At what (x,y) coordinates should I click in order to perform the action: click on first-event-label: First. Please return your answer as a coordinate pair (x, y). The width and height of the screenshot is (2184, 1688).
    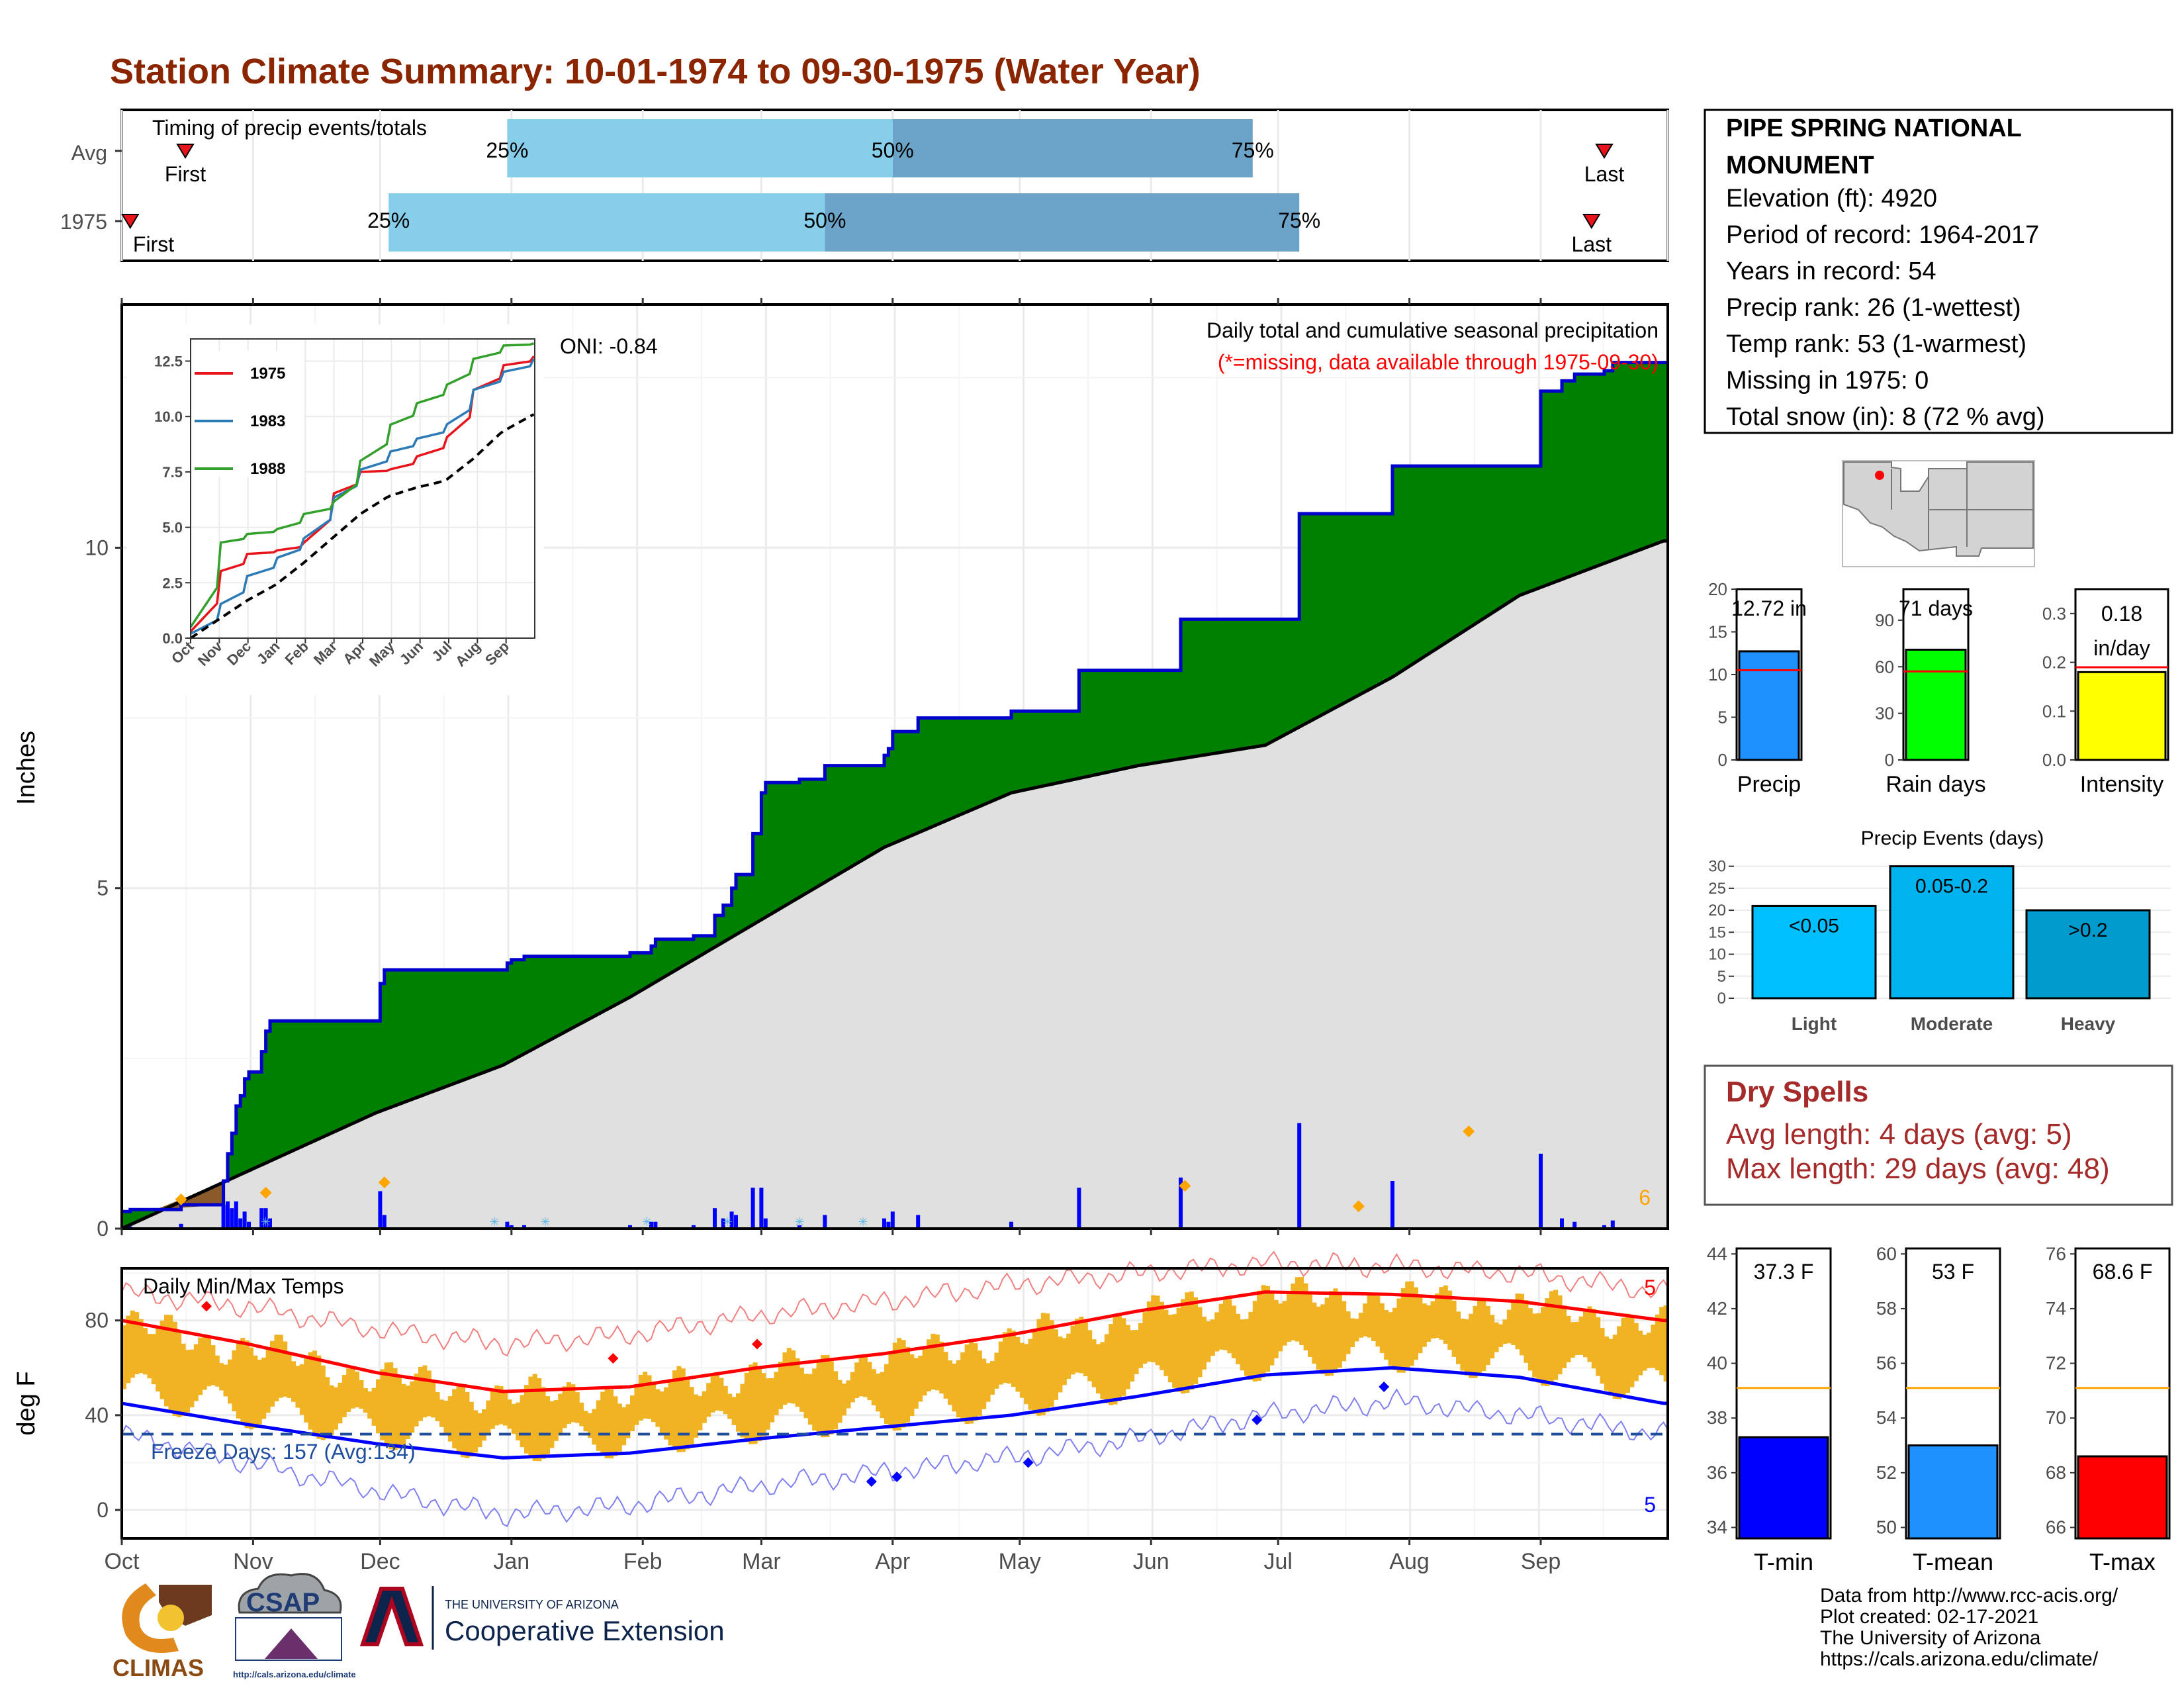
    Looking at the image, I should click on (153, 244).